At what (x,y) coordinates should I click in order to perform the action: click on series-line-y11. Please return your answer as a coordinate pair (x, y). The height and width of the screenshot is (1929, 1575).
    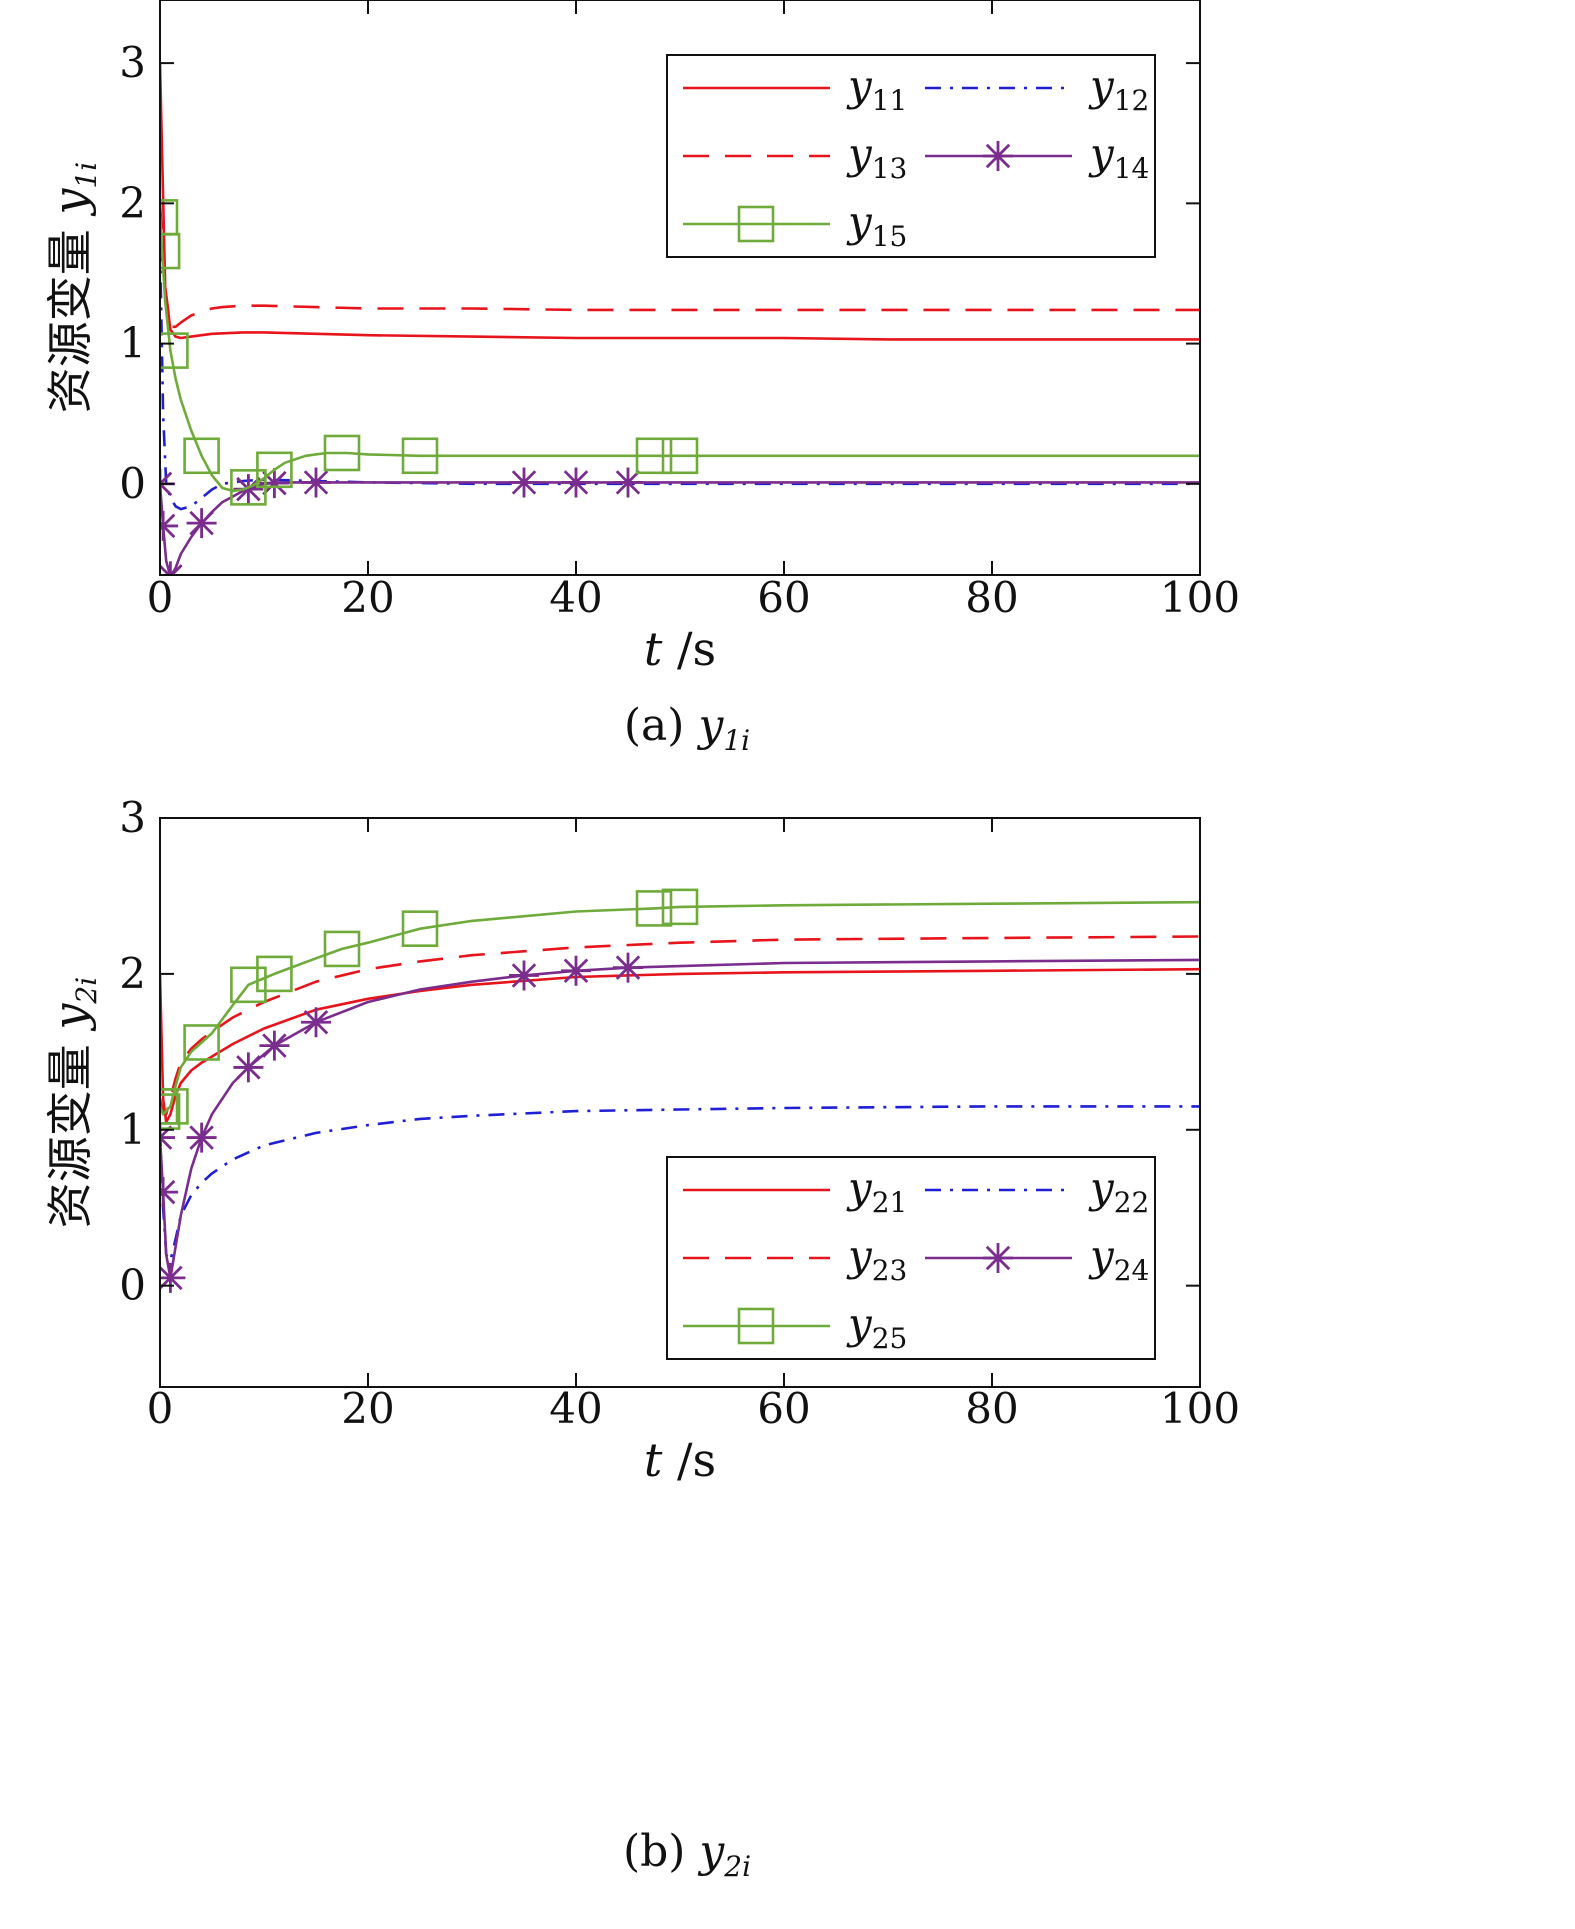
    Looking at the image, I should click on (680, 202).